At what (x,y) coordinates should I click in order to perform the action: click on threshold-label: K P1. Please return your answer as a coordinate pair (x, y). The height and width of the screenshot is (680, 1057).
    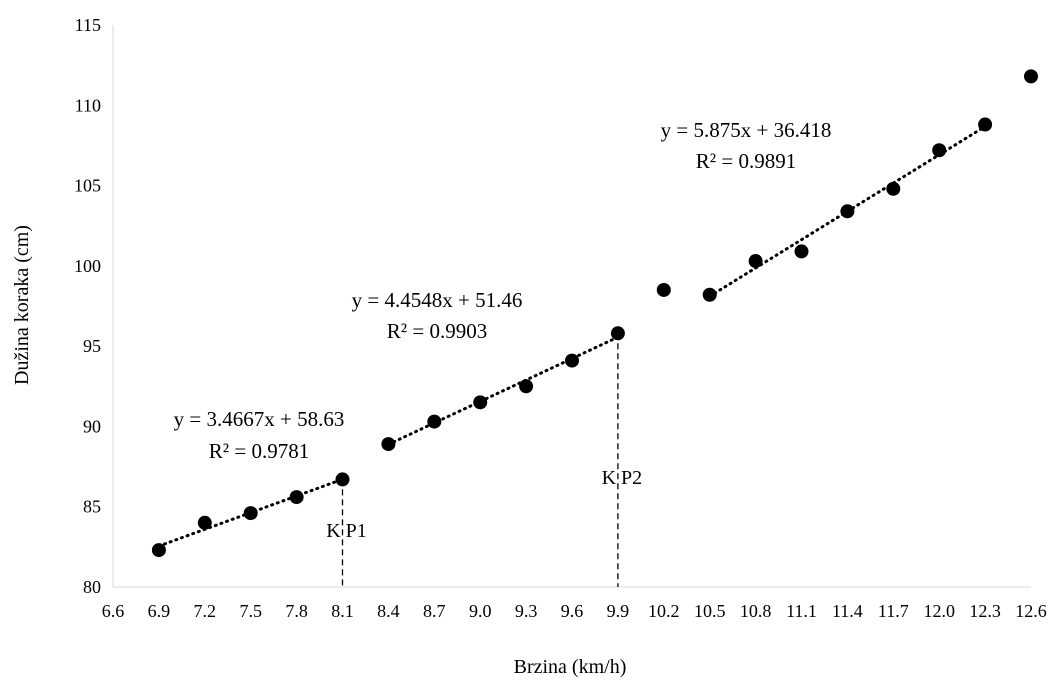
    Looking at the image, I should click on (346, 531).